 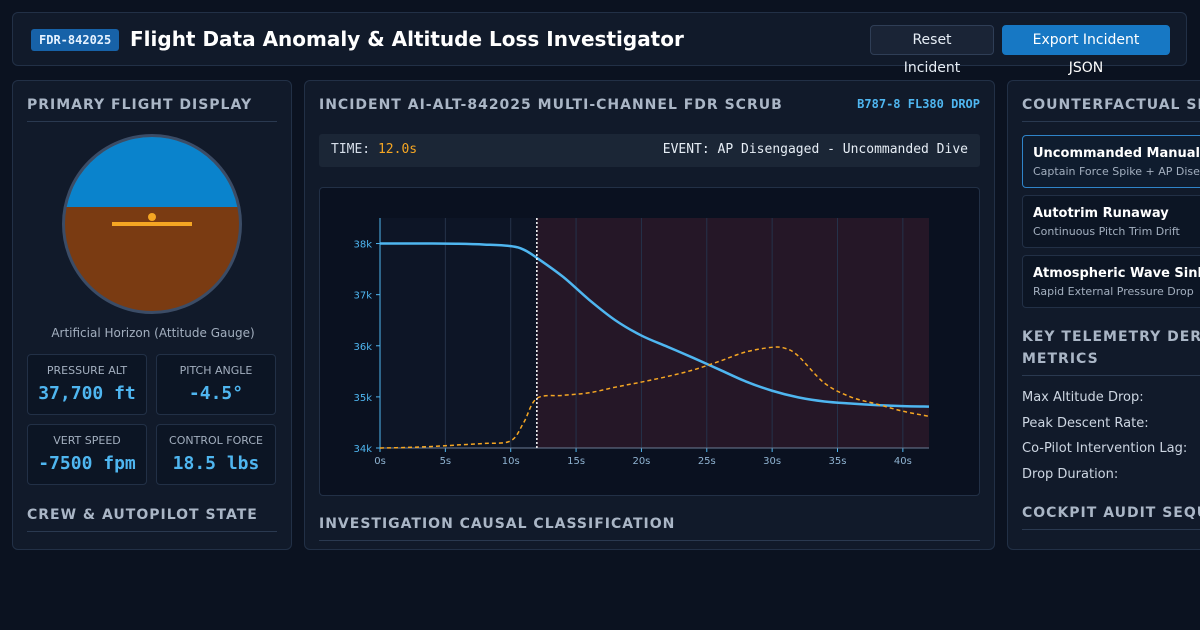 I want to click on metric-pitch-angle: PITCH ANGLE -4.5°, so click(x=216, y=384).